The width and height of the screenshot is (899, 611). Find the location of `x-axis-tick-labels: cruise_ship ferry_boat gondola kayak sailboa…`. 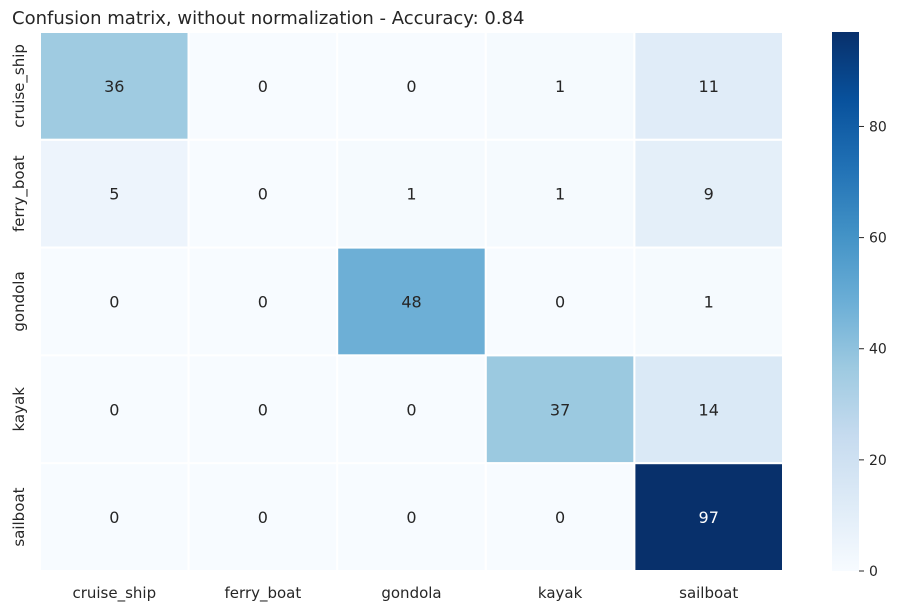

x-axis-tick-labels: cruise_ship ferry_boat gondola kayak sailboa… is located at coordinates (405, 593).